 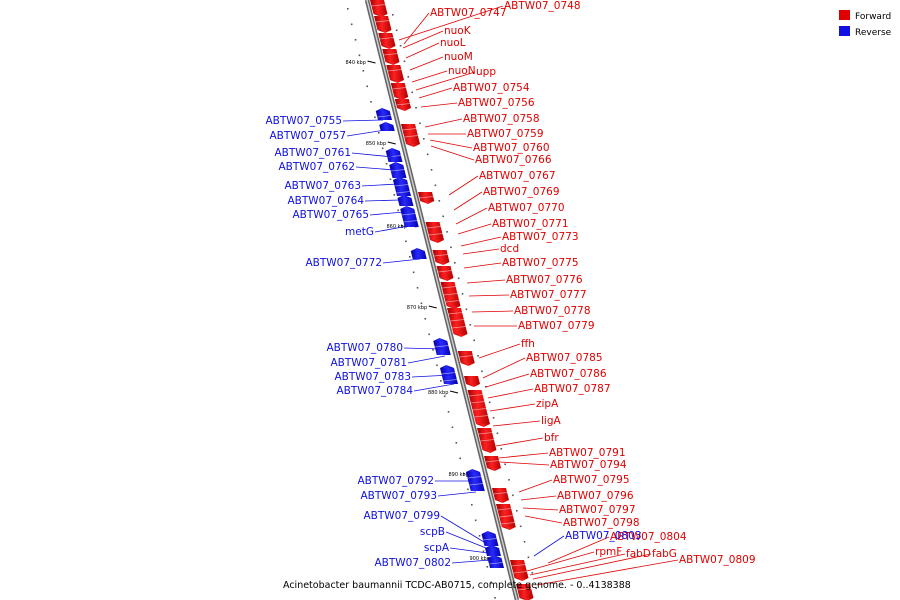 I want to click on forward-gene-label-bfr: bfr, so click(x=551, y=438).